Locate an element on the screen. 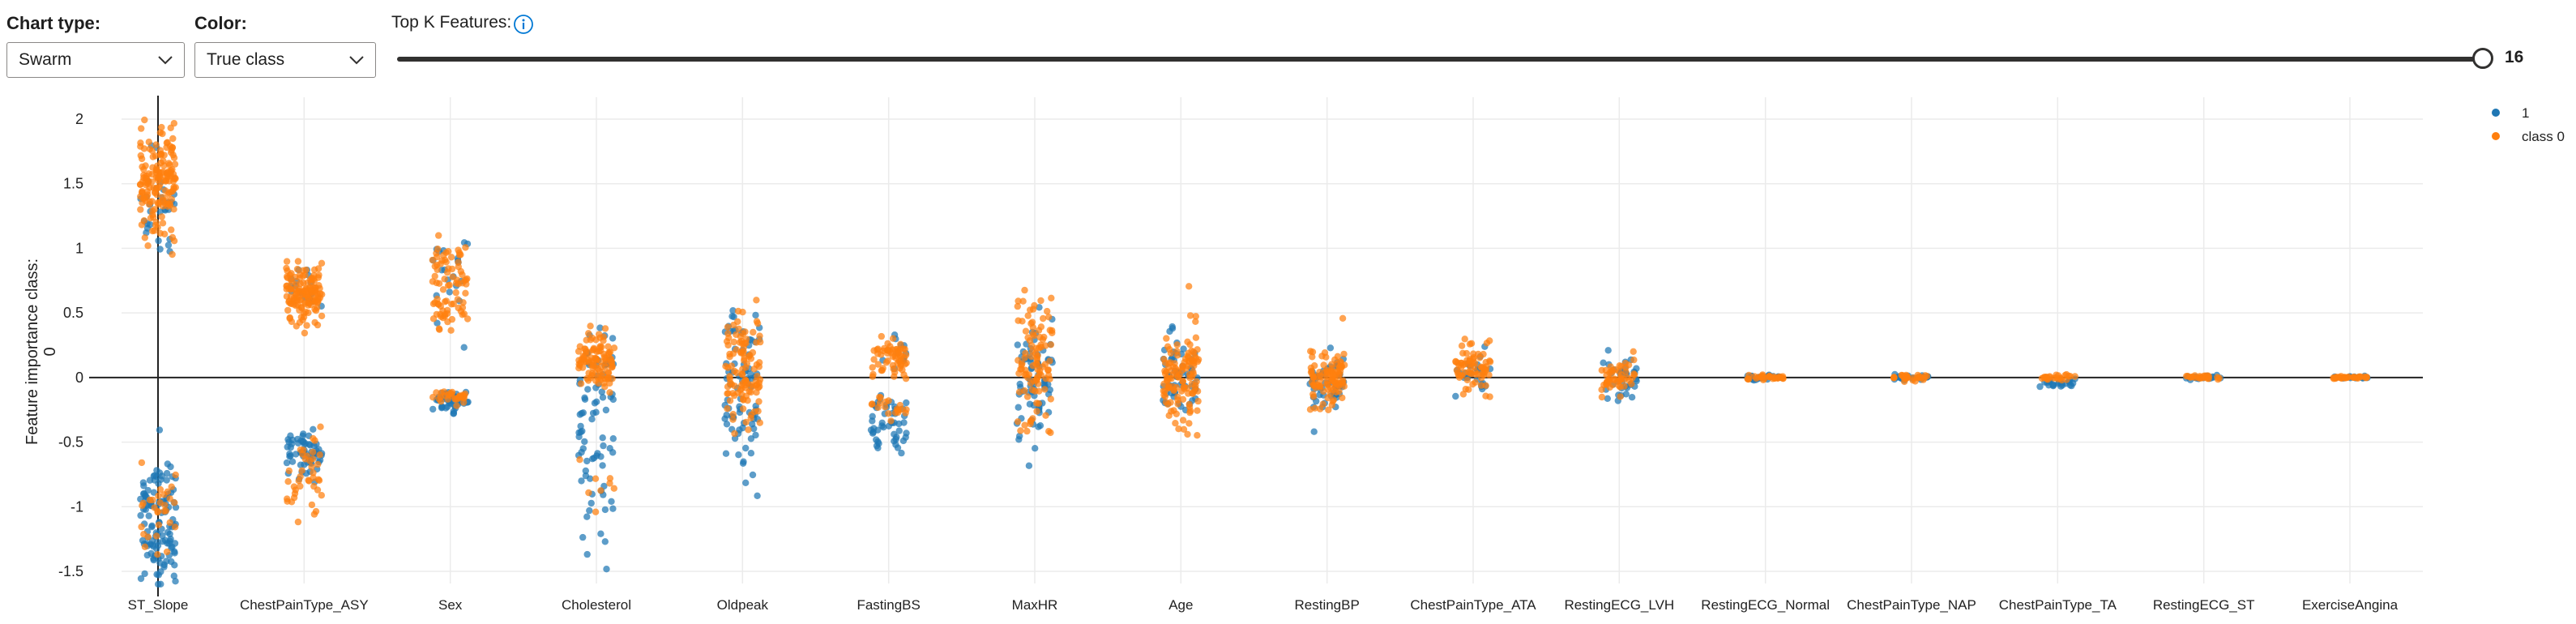 Image resolution: width=2576 pixels, height=624 pixels. legend: 1 class 0 is located at coordinates (2528, 125).